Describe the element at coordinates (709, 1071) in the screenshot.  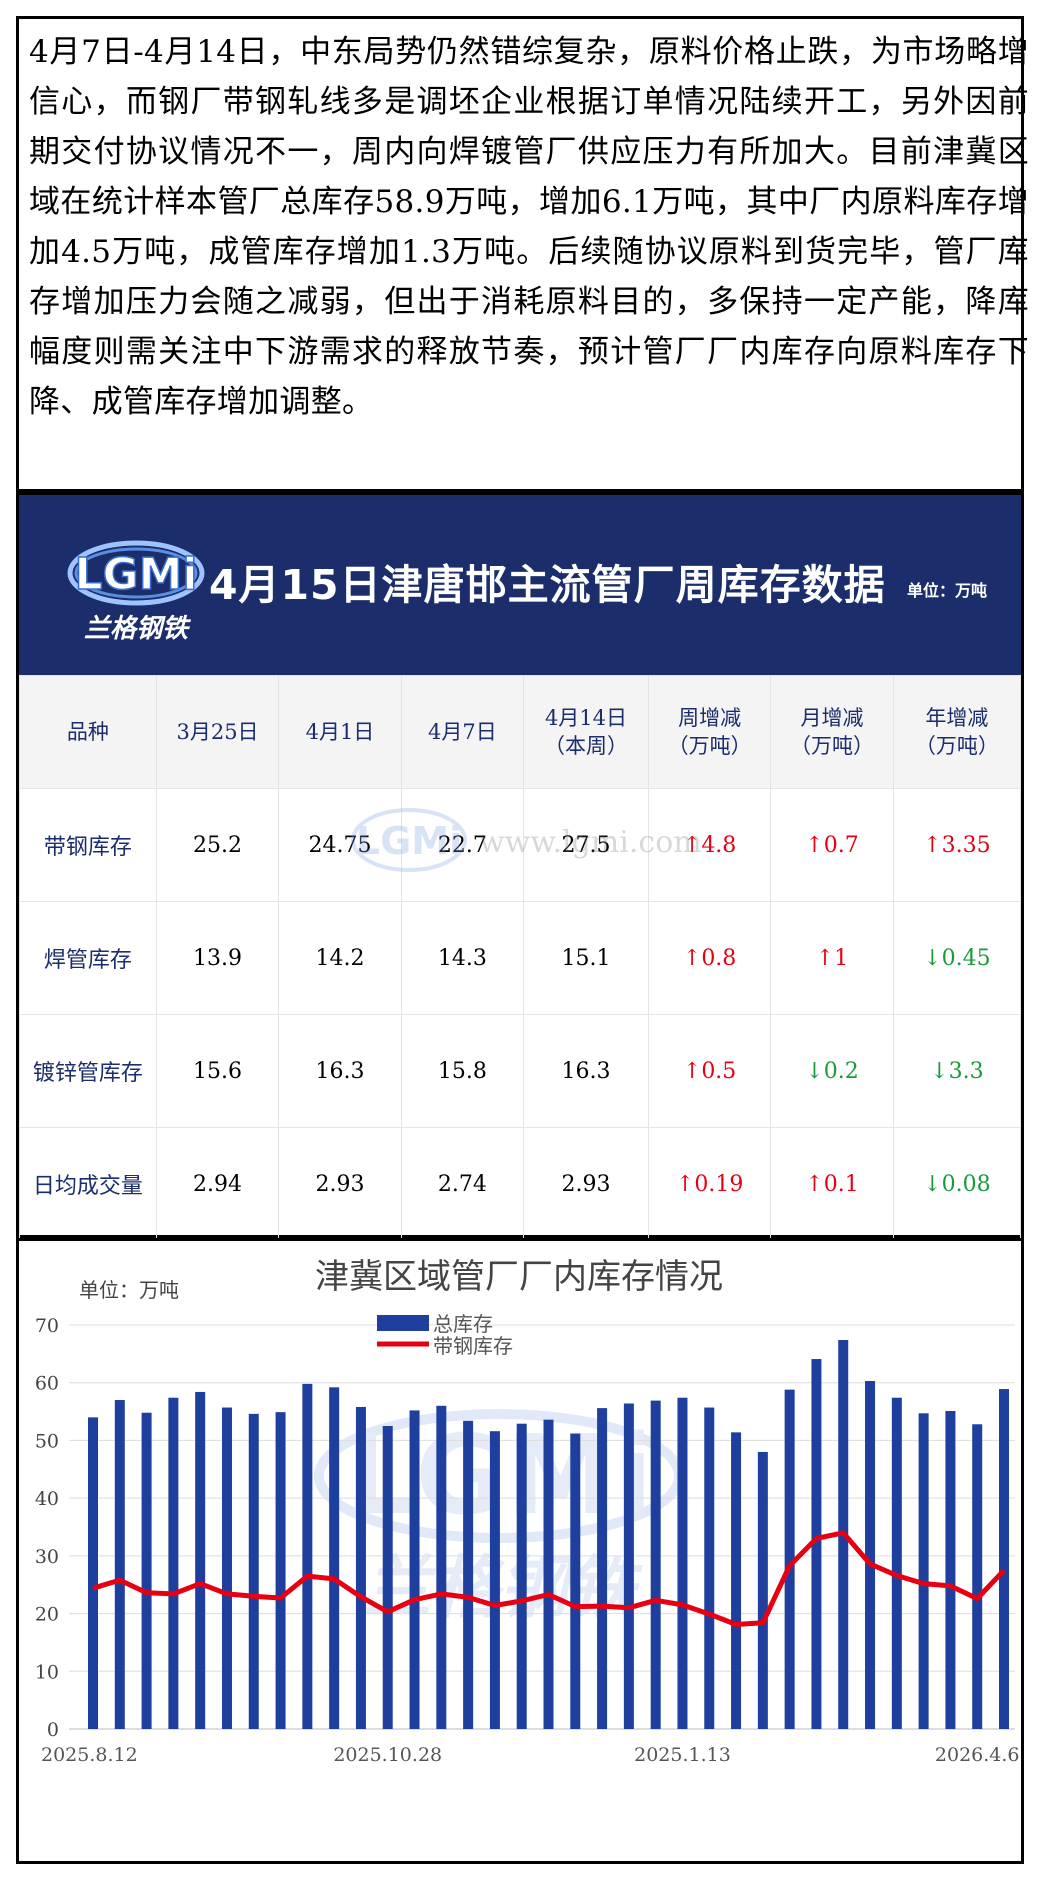
I see `week-change-cell: ↑0.5` at that location.